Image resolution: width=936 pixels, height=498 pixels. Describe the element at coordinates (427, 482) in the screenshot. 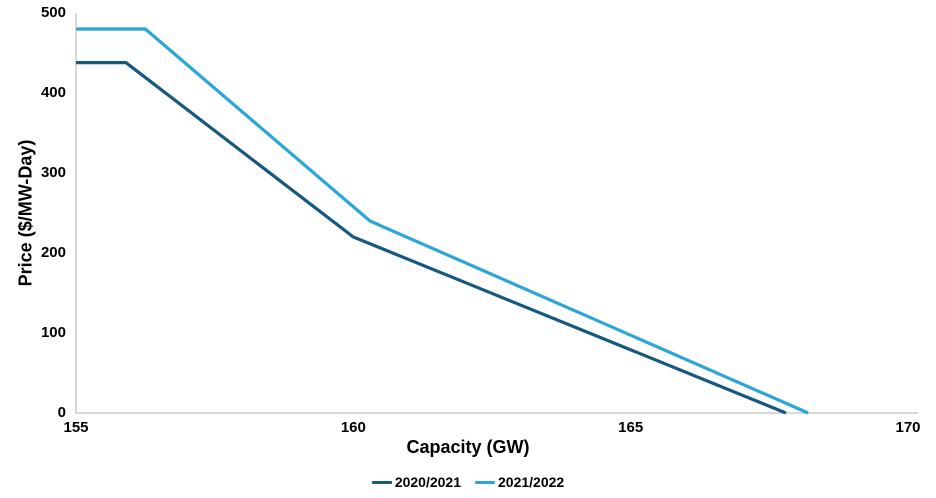

I see `legend-label-2020-2021: 2020/2021` at that location.